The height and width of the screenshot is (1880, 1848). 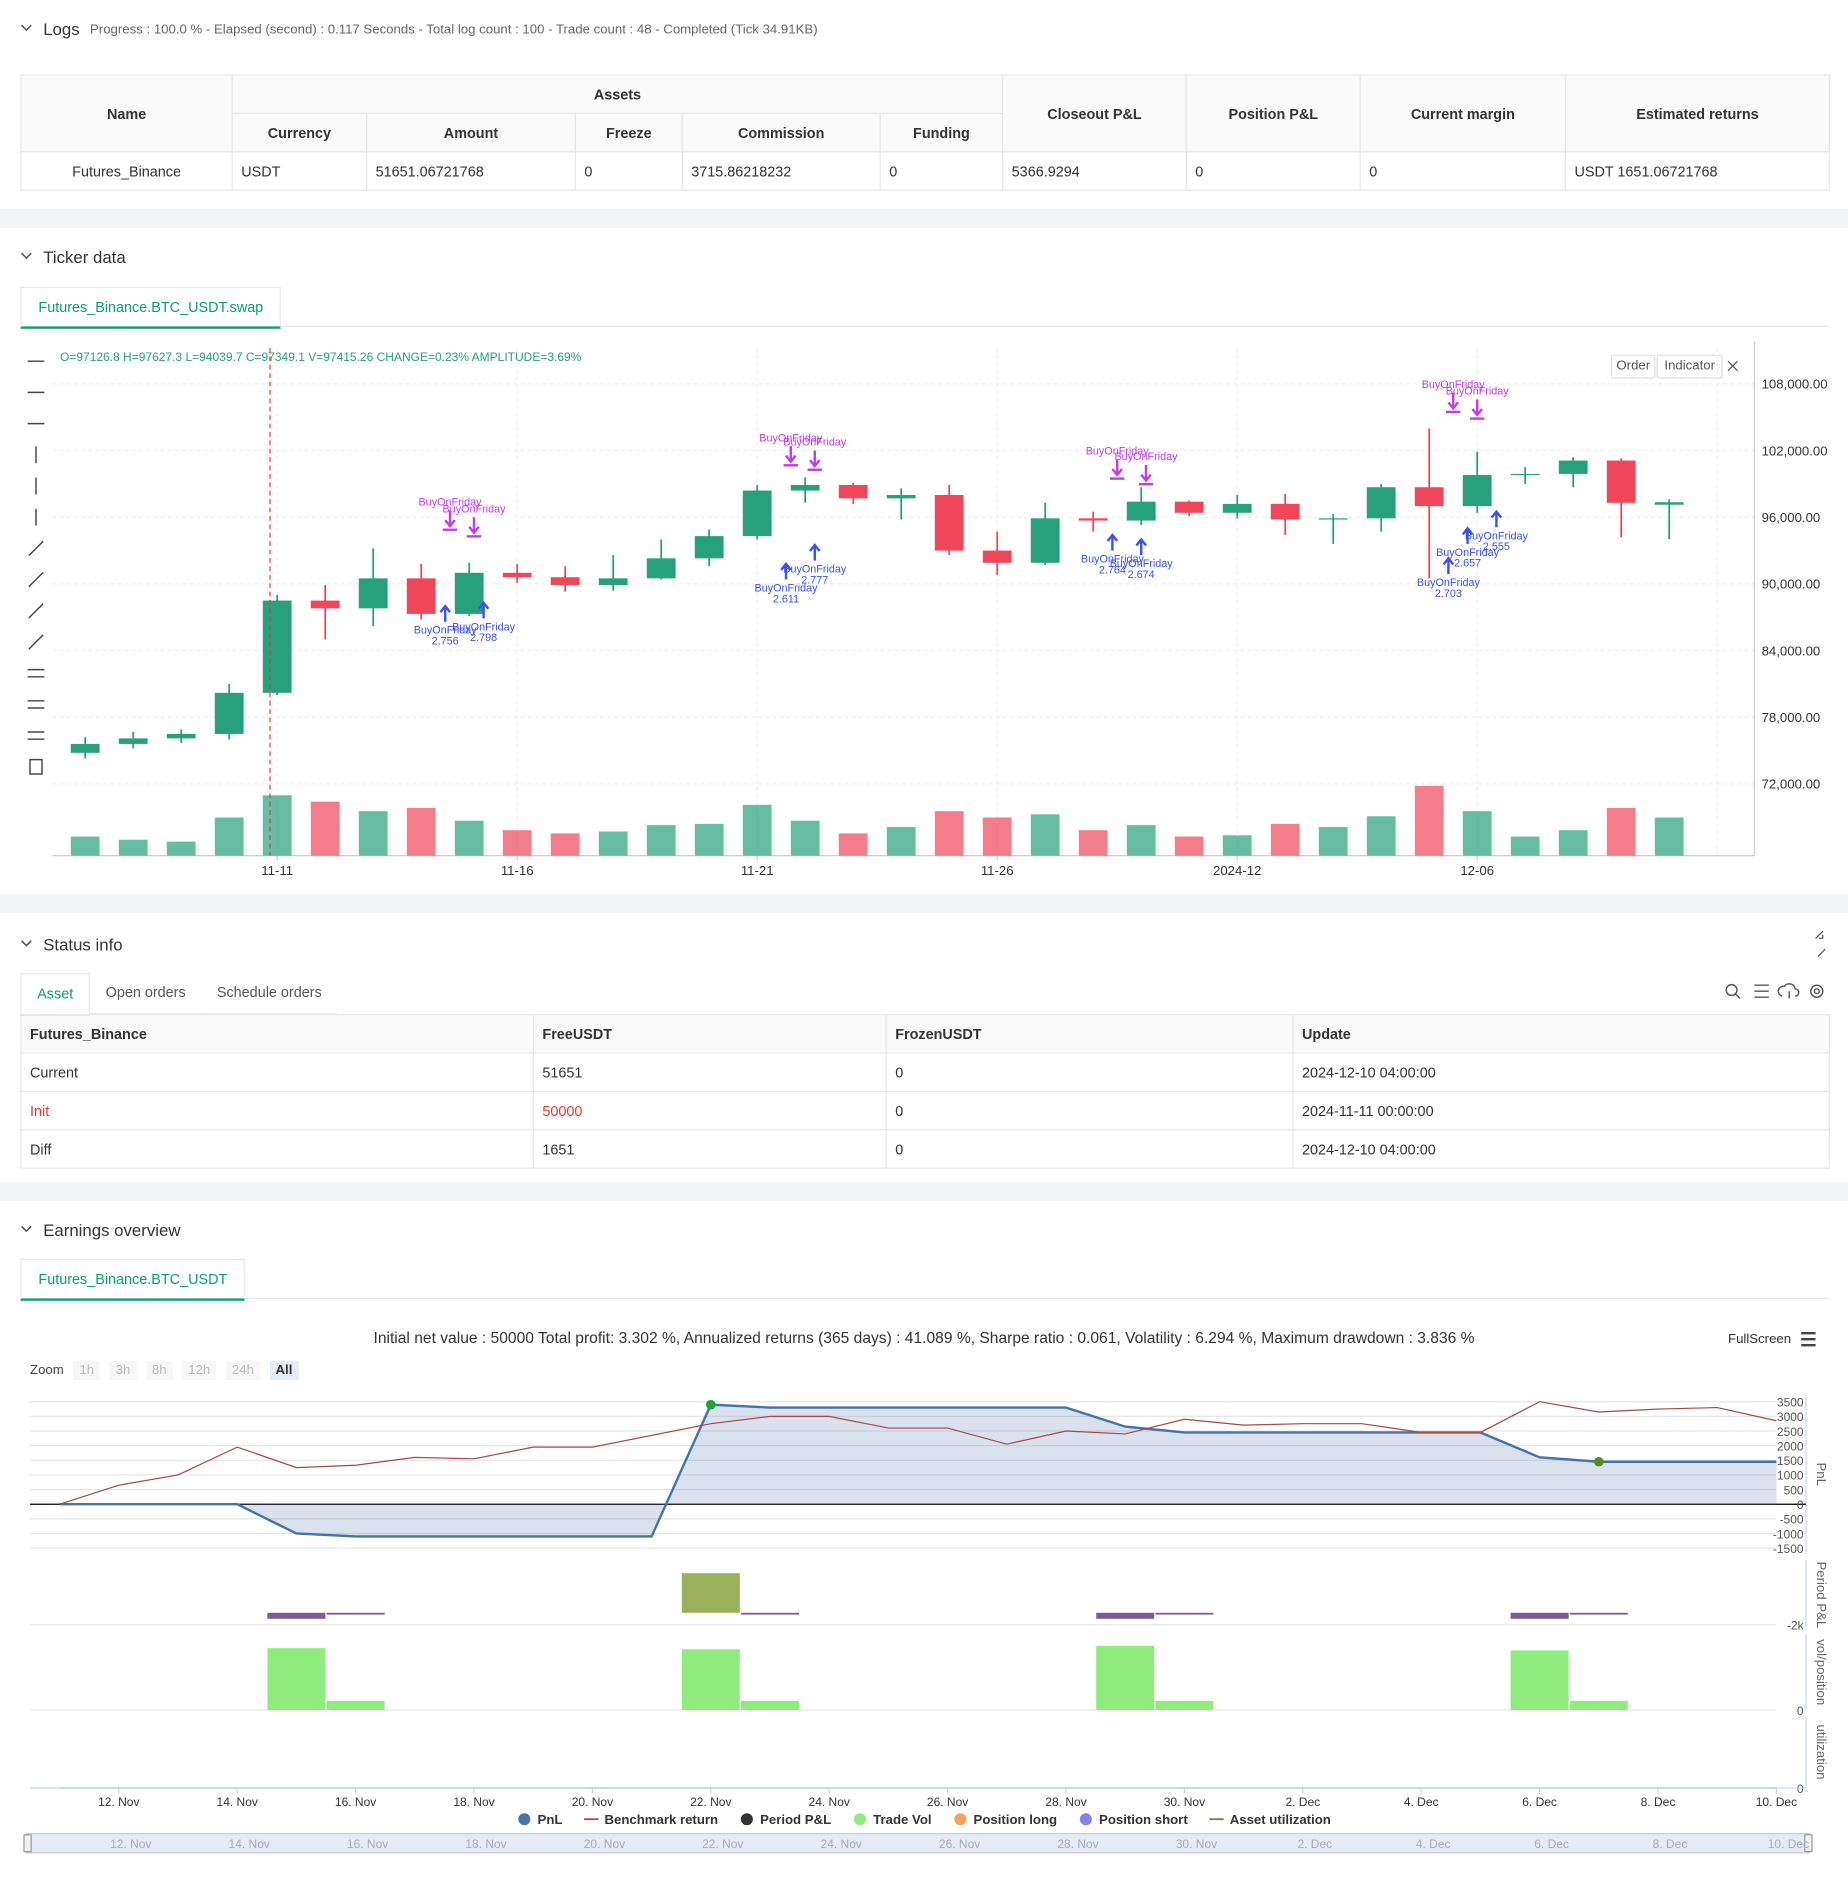 What do you see at coordinates (959, 1844) in the screenshot?
I see `navigator-label: 26. Nov` at bounding box center [959, 1844].